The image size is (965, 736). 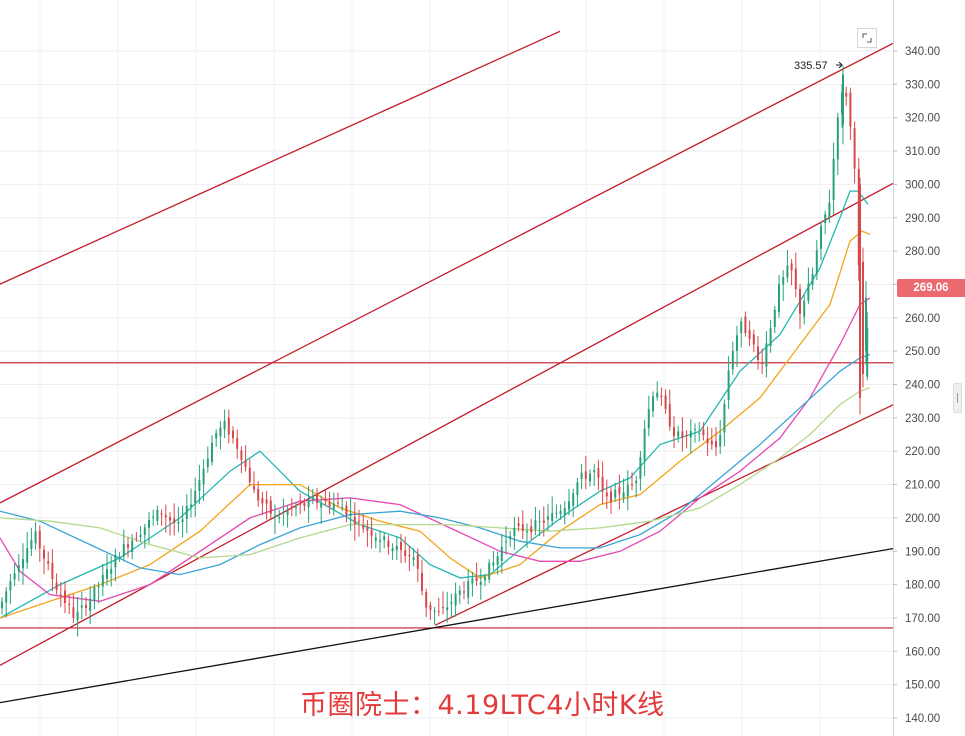 I want to click on y-axis-tick-label: 280.00, so click(x=922, y=252).